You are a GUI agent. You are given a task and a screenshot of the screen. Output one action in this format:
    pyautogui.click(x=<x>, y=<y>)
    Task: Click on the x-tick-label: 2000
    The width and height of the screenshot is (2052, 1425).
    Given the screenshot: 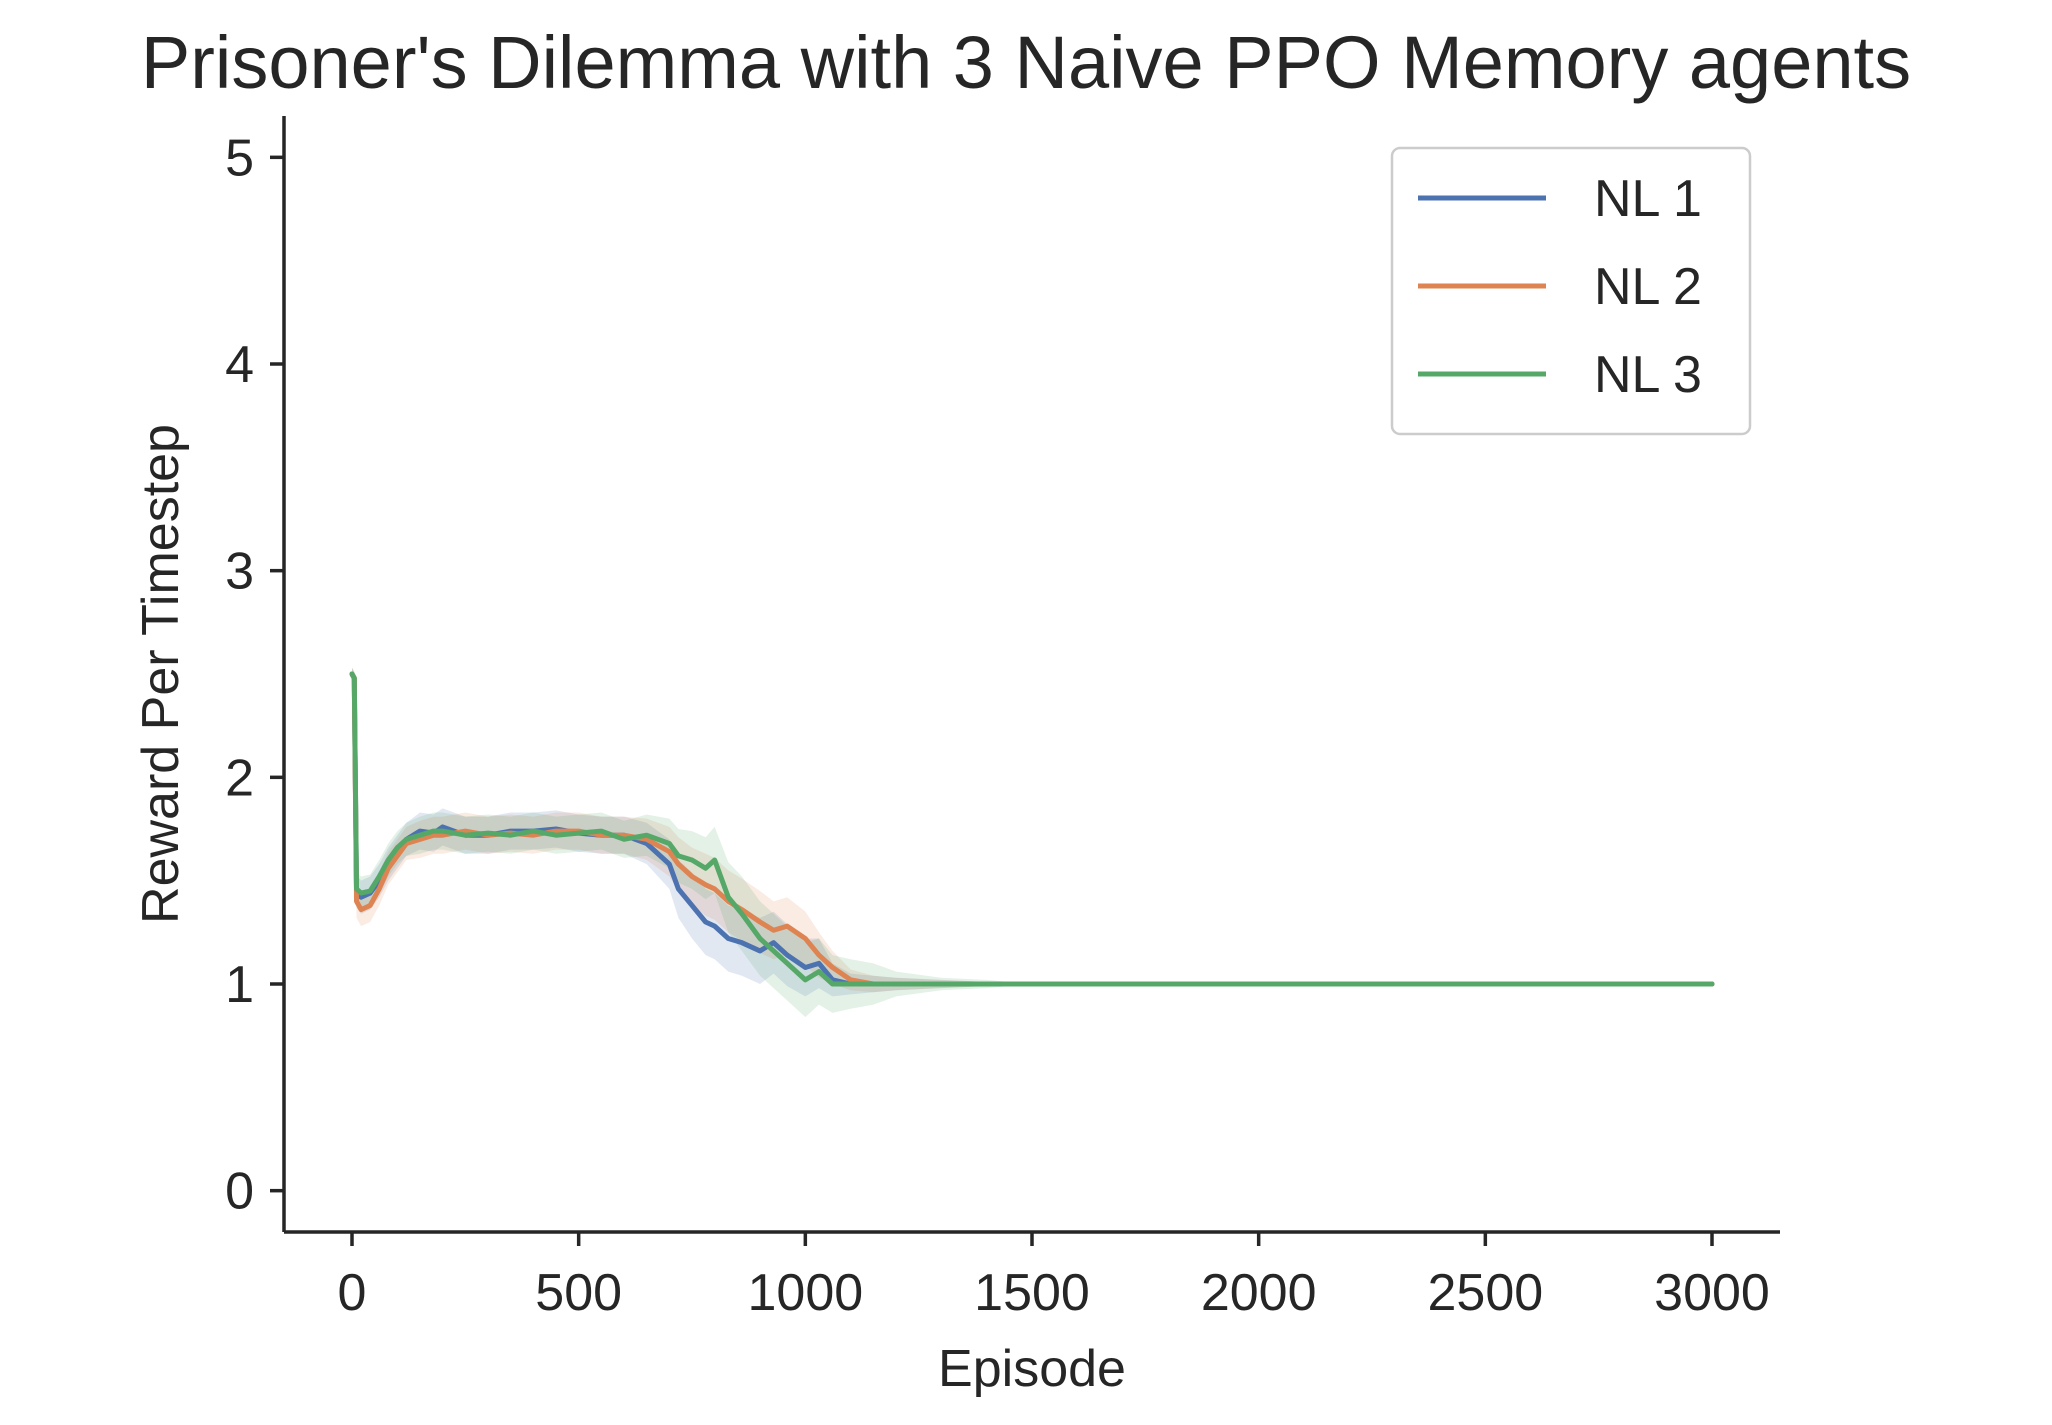 What is the action you would take?
    pyautogui.click(x=1259, y=1293)
    